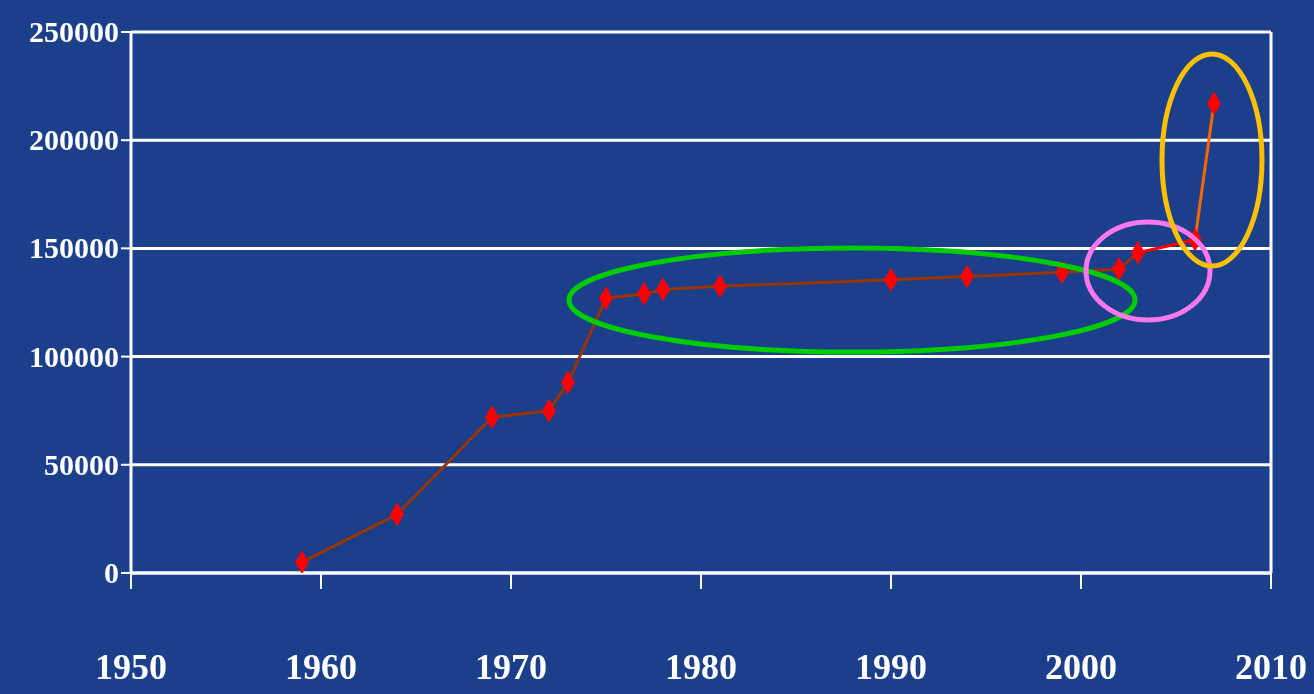 This screenshot has width=1314, height=694. Describe the element at coordinates (1271, 667) in the screenshot. I see `x-tick-label: 2010` at that location.